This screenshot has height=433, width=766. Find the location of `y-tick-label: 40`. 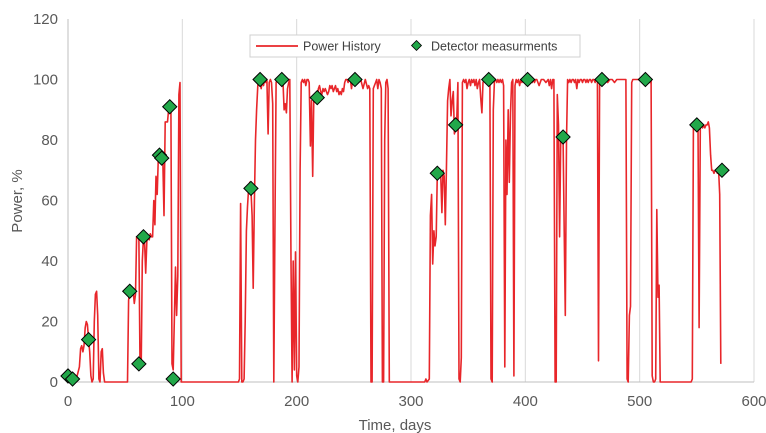

y-tick-label: 40 is located at coordinates (49, 261).